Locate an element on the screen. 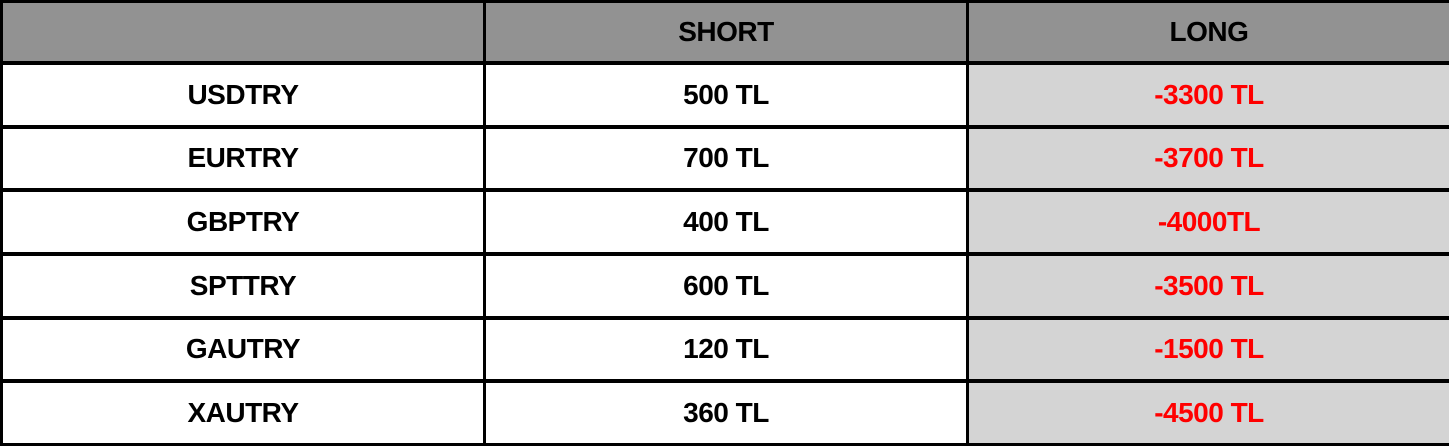 The width and height of the screenshot is (1449, 446). header-short: SHORT is located at coordinates (726, 32).